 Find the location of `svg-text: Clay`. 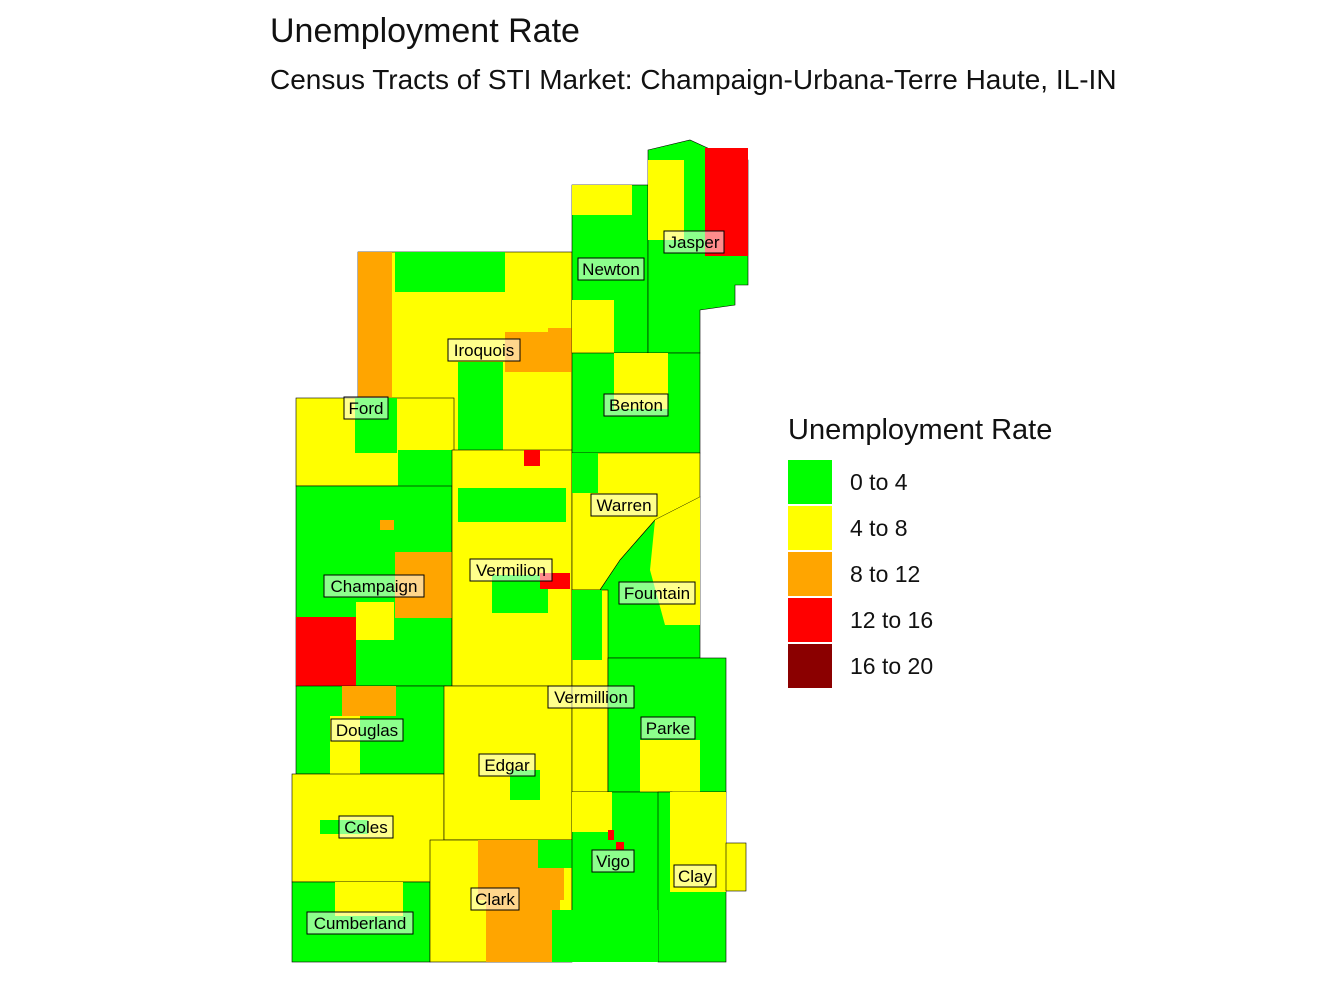

svg-text: Clay is located at coordinates (695, 876).